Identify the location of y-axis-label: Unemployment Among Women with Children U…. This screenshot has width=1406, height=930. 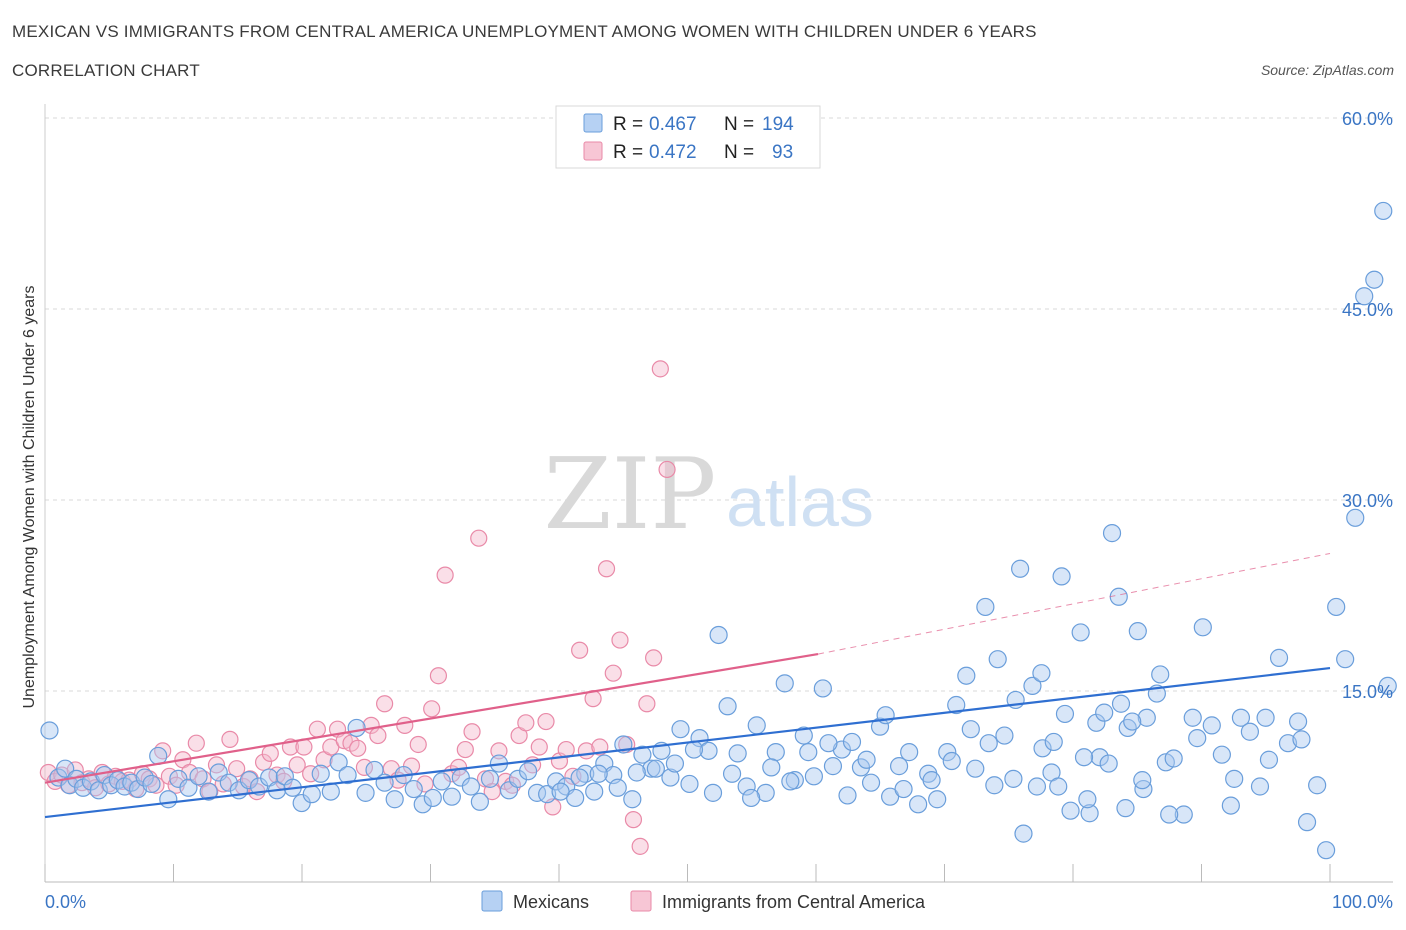
(29, 496).